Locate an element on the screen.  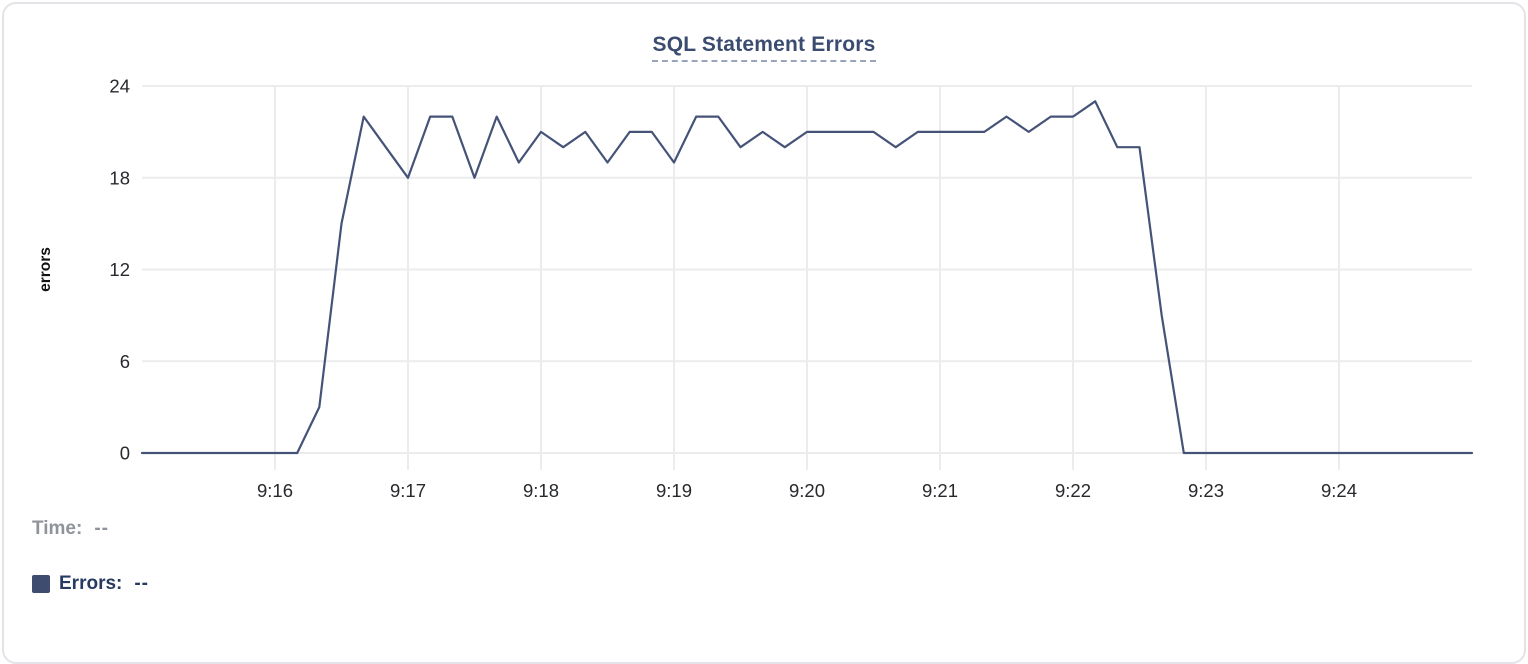
tooltip-time-row: Time: -- is located at coordinates (90, 529).